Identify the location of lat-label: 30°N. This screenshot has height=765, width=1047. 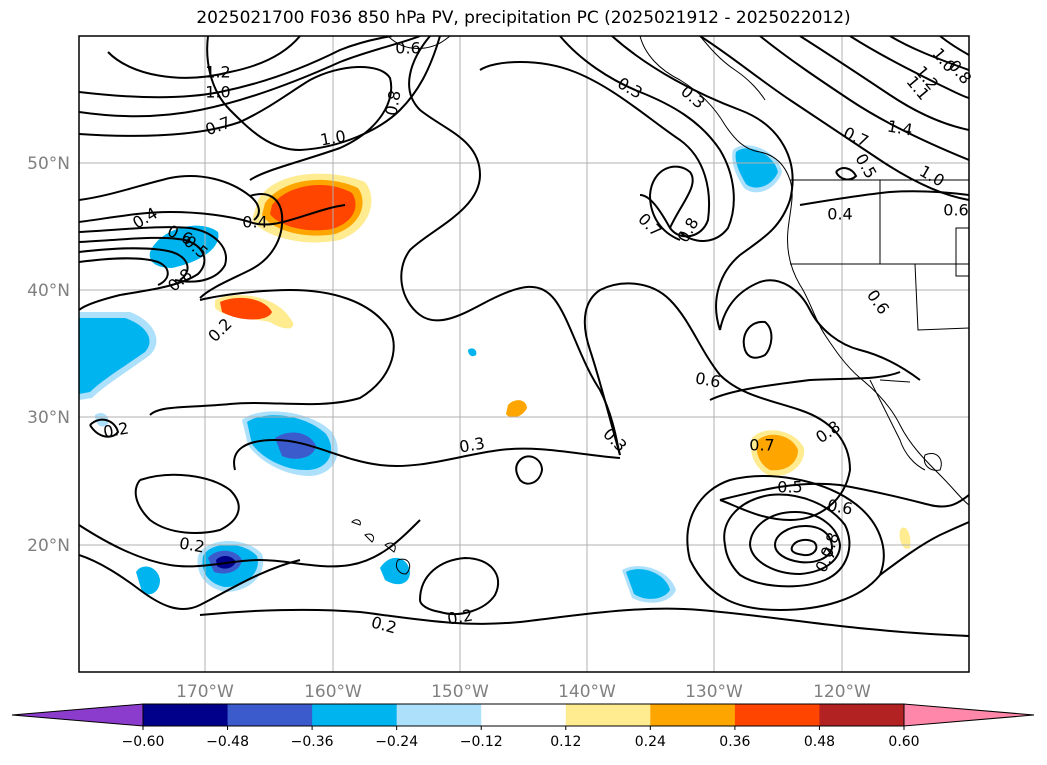
(48, 418).